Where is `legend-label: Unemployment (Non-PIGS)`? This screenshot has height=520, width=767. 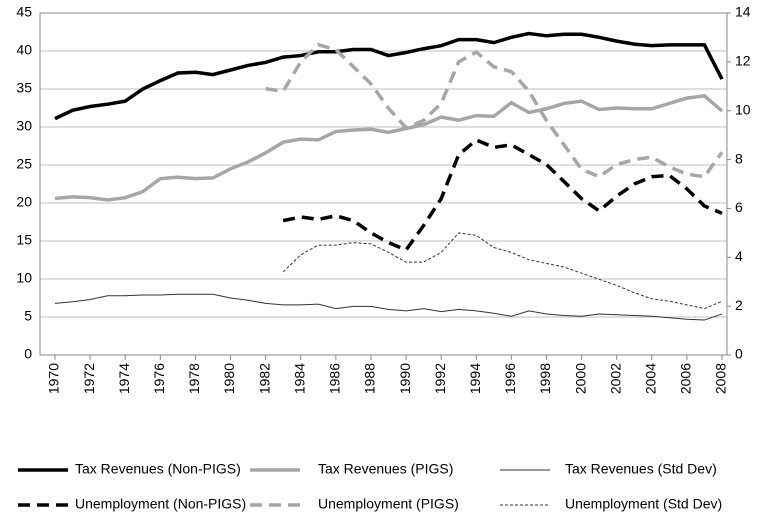
legend-label: Unemployment (Non-PIGS) is located at coordinates (160, 504).